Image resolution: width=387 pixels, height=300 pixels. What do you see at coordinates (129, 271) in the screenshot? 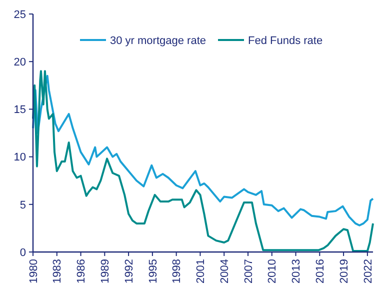
I see `x-tick-label: 1992` at bounding box center [129, 271].